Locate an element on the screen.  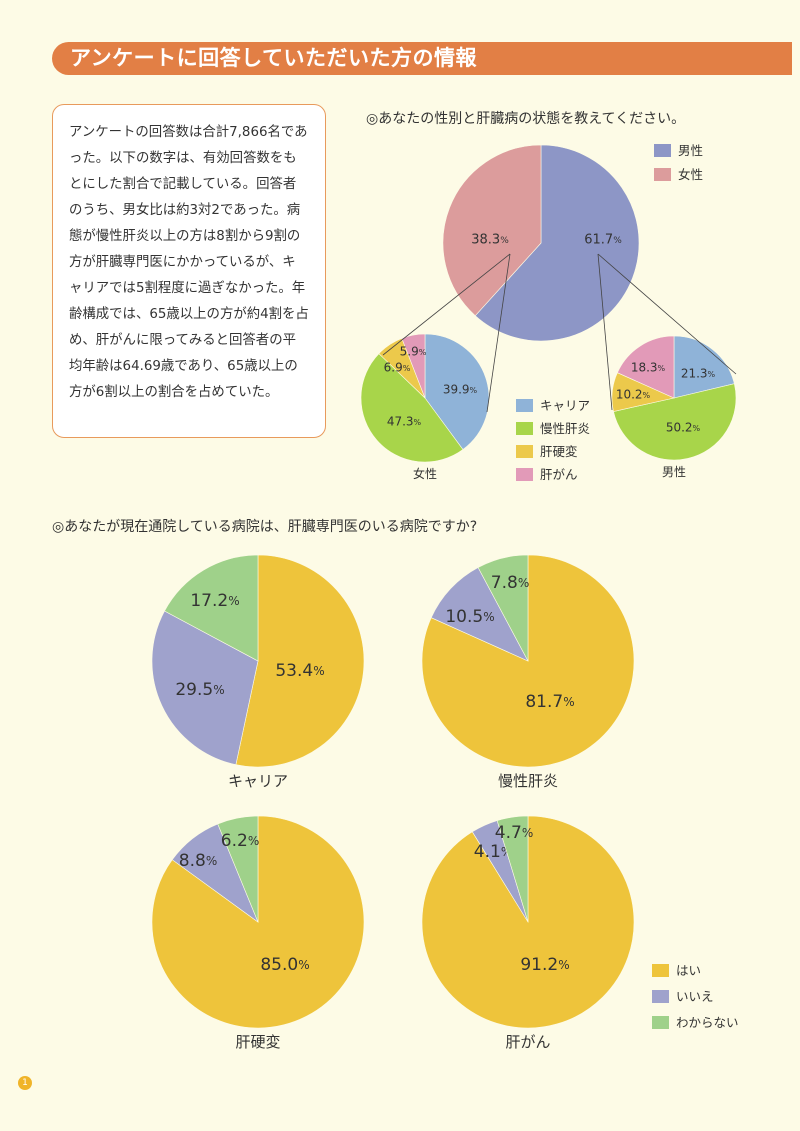
connector-lines is located at coordinates (559, 333).